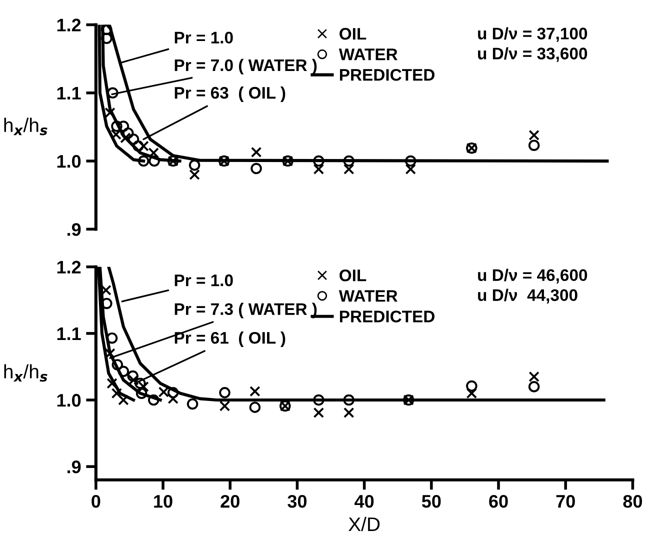 The height and width of the screenshot is (538, 657). Describe the element at coordinates (528, 296) in the screenshot. I see `annotation: u D/ν 44,300` at that location.